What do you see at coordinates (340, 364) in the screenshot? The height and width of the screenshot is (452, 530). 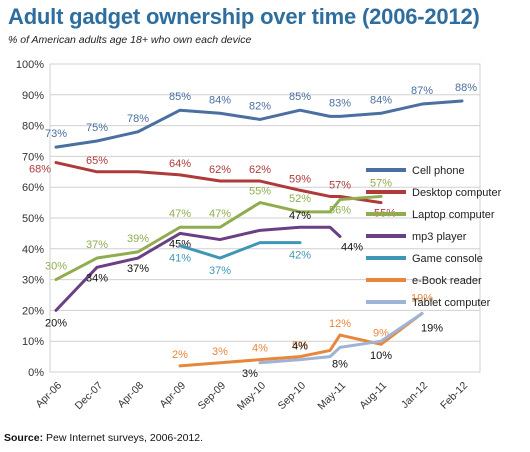 I see `data-label-tablet-computer: 8%` at bounding box center [340, 364].